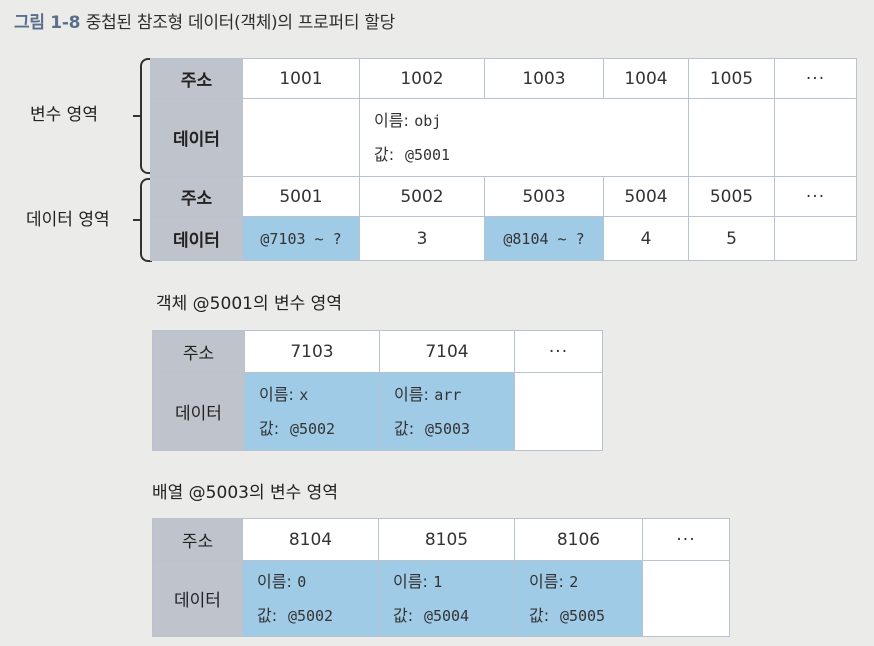  What do you see at coordinates (312, 411) in the screenshot?
I see `obj-entry-cell: 이름: x 값: @5002` at bounding box center [312, 411].